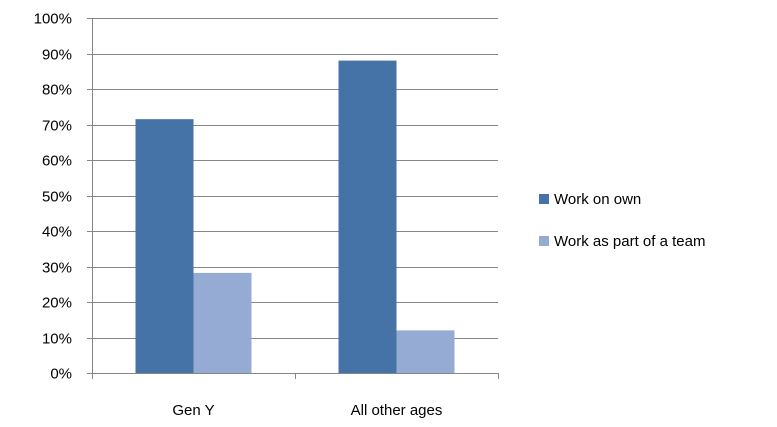 This screenshot has width=777, height=427. Describe the element at coordinates (57, 90) in the screenshot. I see `y-tick-label: 80%` at that location.